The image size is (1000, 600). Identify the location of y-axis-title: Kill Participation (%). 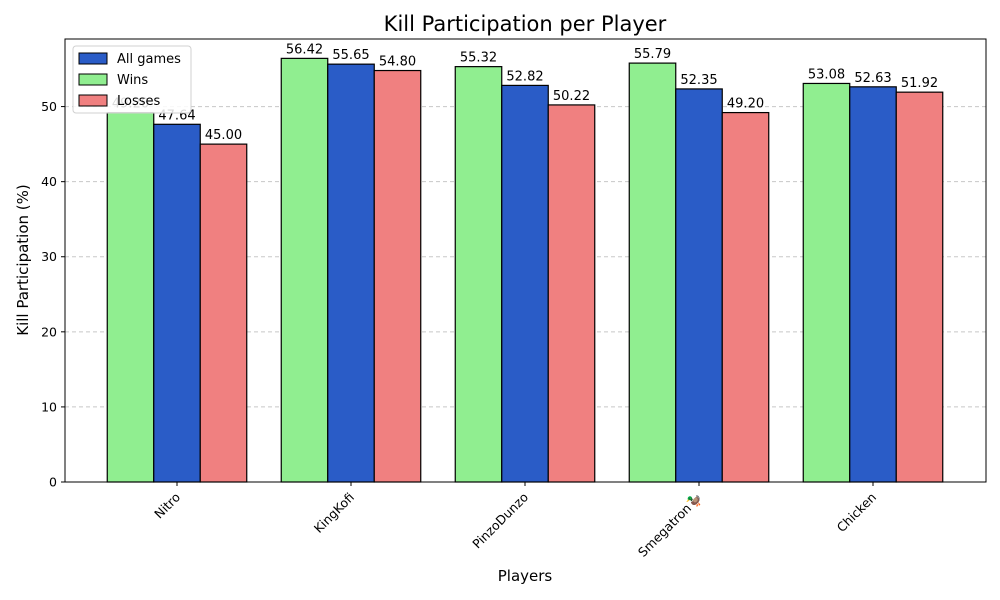
(23, 259).